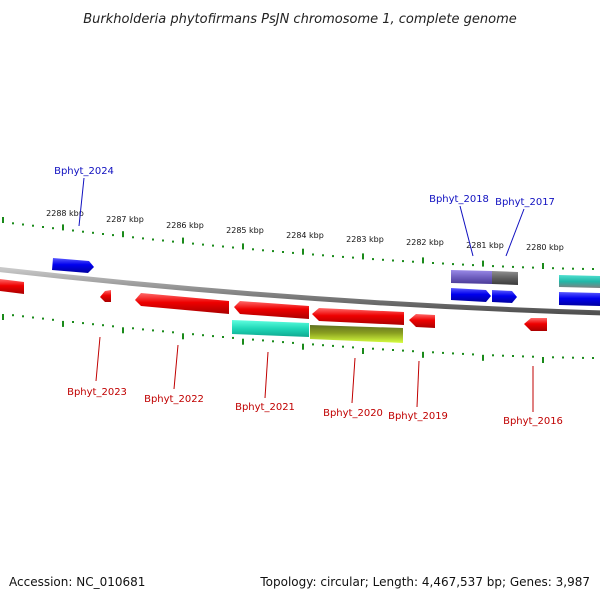 This screenshot has height=600, width=600. I want to click on label-bphyt-2017: Bphyt_2017, so click(525, 202).